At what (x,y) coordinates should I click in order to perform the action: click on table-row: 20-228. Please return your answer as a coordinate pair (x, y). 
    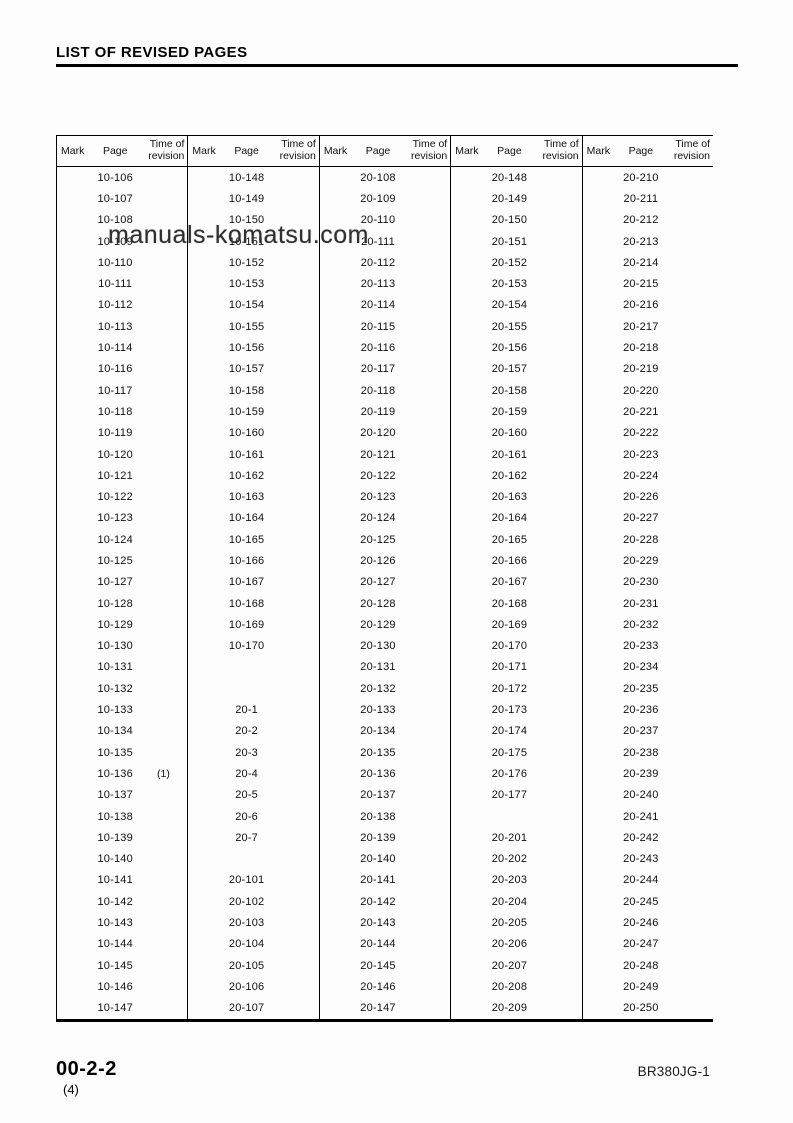
    Looking at the image, I should click on (648, 539).